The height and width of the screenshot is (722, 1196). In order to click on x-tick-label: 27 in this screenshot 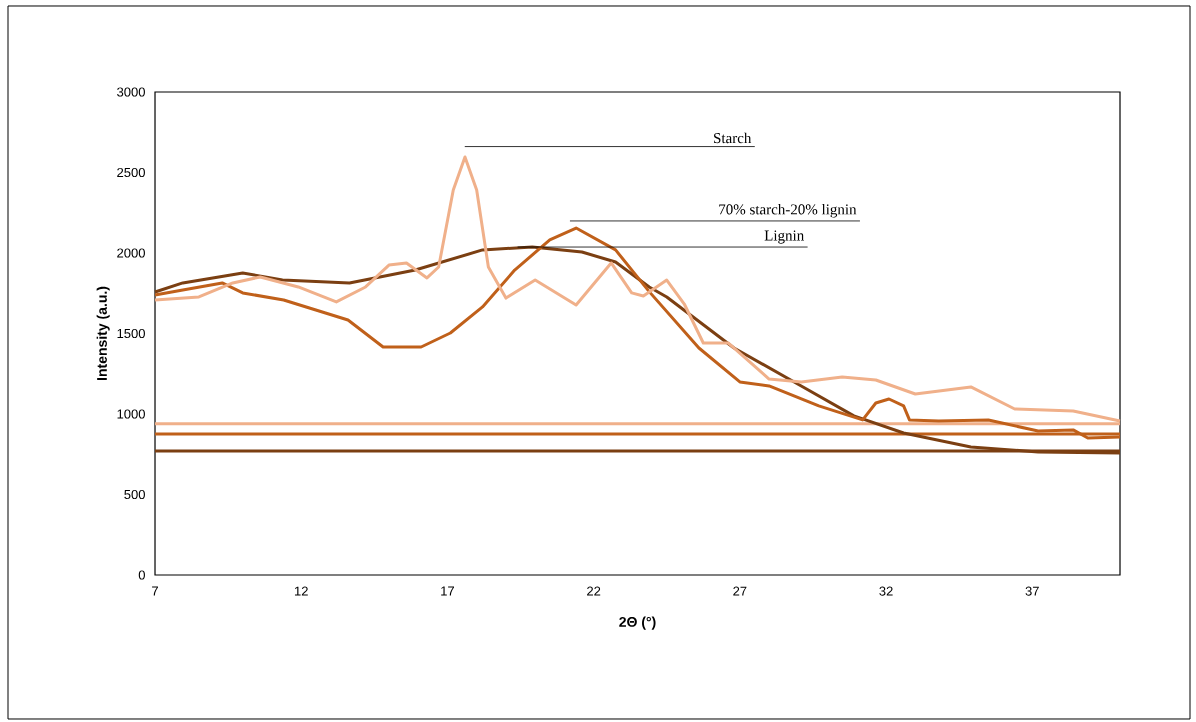, I will do `click(740, 591)`.